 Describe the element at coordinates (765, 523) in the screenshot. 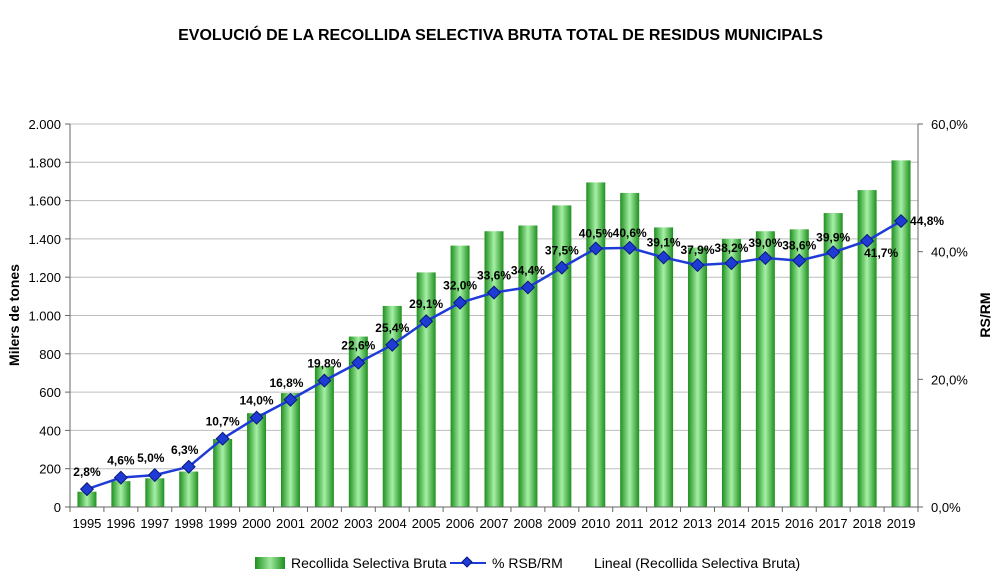

I see `x-tick-label: 2015` at that location.